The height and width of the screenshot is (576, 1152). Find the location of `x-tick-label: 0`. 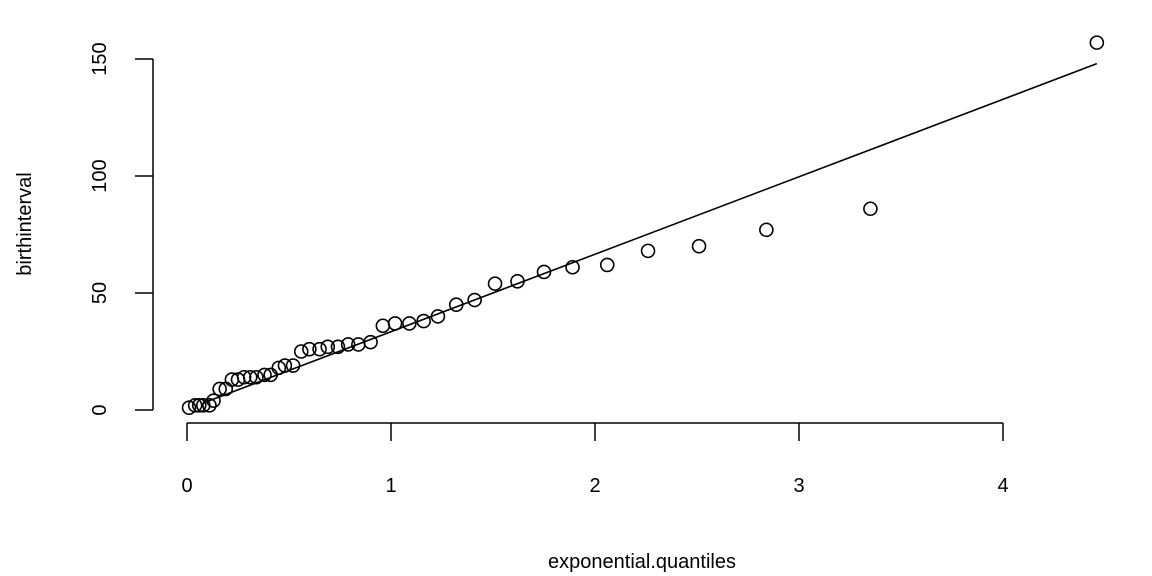

x-tick-label: 0 is located at coordinates (186, 486).